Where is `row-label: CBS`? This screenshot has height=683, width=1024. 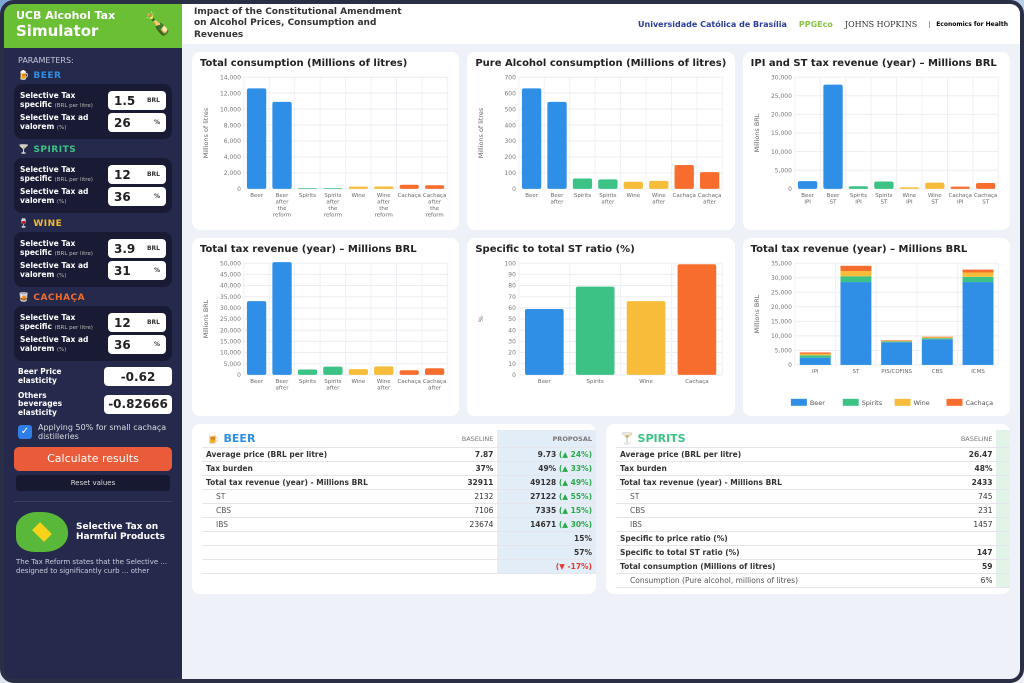
row-label: CBS is located at coordinates (773, 510).